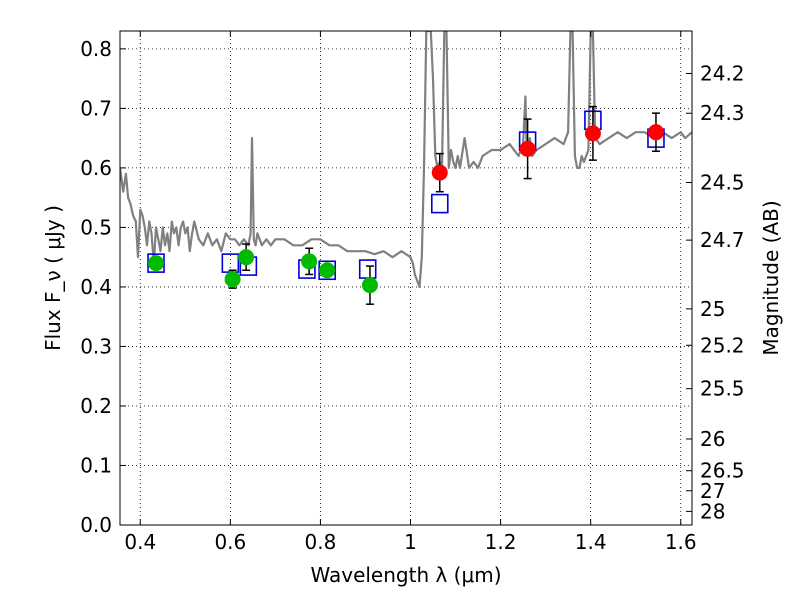 The image size is (800, 600). I want to click on x-tick-label: 0.6, so click(230, 542).